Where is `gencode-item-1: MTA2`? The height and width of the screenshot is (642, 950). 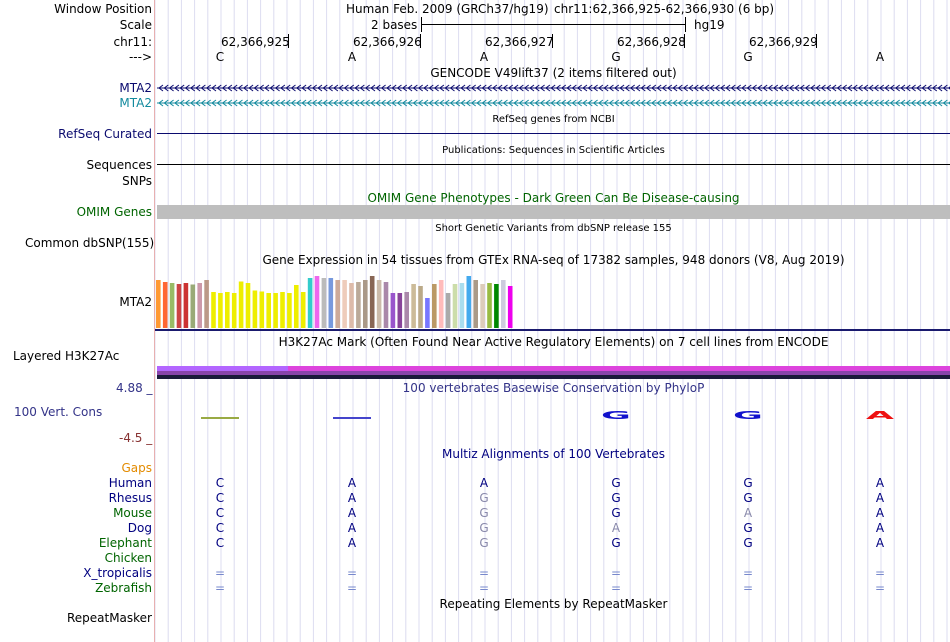
gencode-item-1: MTA2 is located at coordinates (135, 88).